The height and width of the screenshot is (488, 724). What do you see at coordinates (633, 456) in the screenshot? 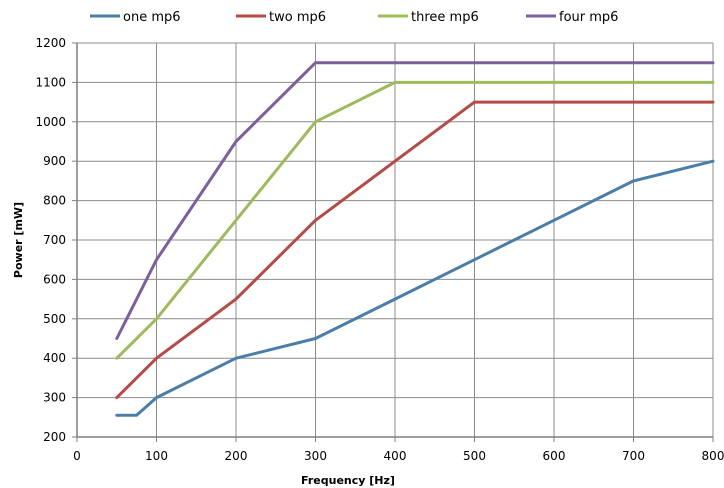
I see `x-tick-label: 700` at bounding box center [633, 456].